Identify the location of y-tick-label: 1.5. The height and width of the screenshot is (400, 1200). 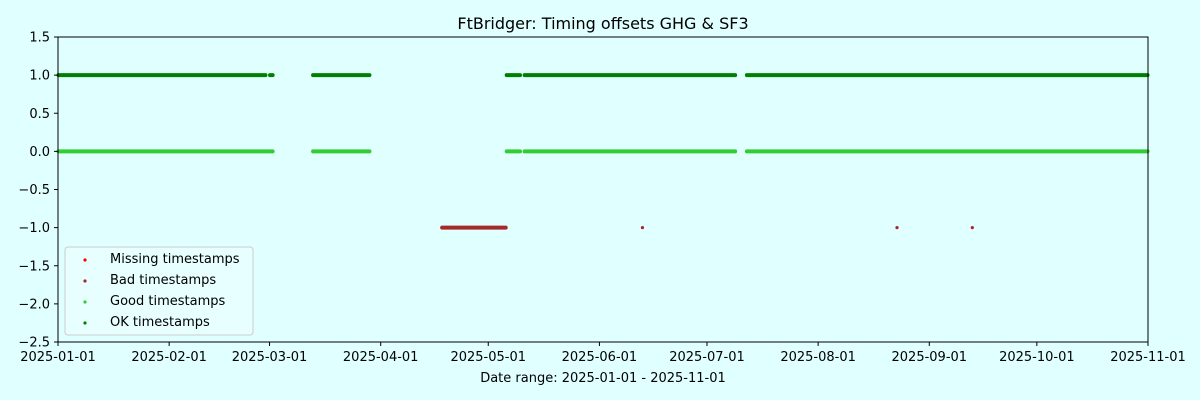
(39, 38).